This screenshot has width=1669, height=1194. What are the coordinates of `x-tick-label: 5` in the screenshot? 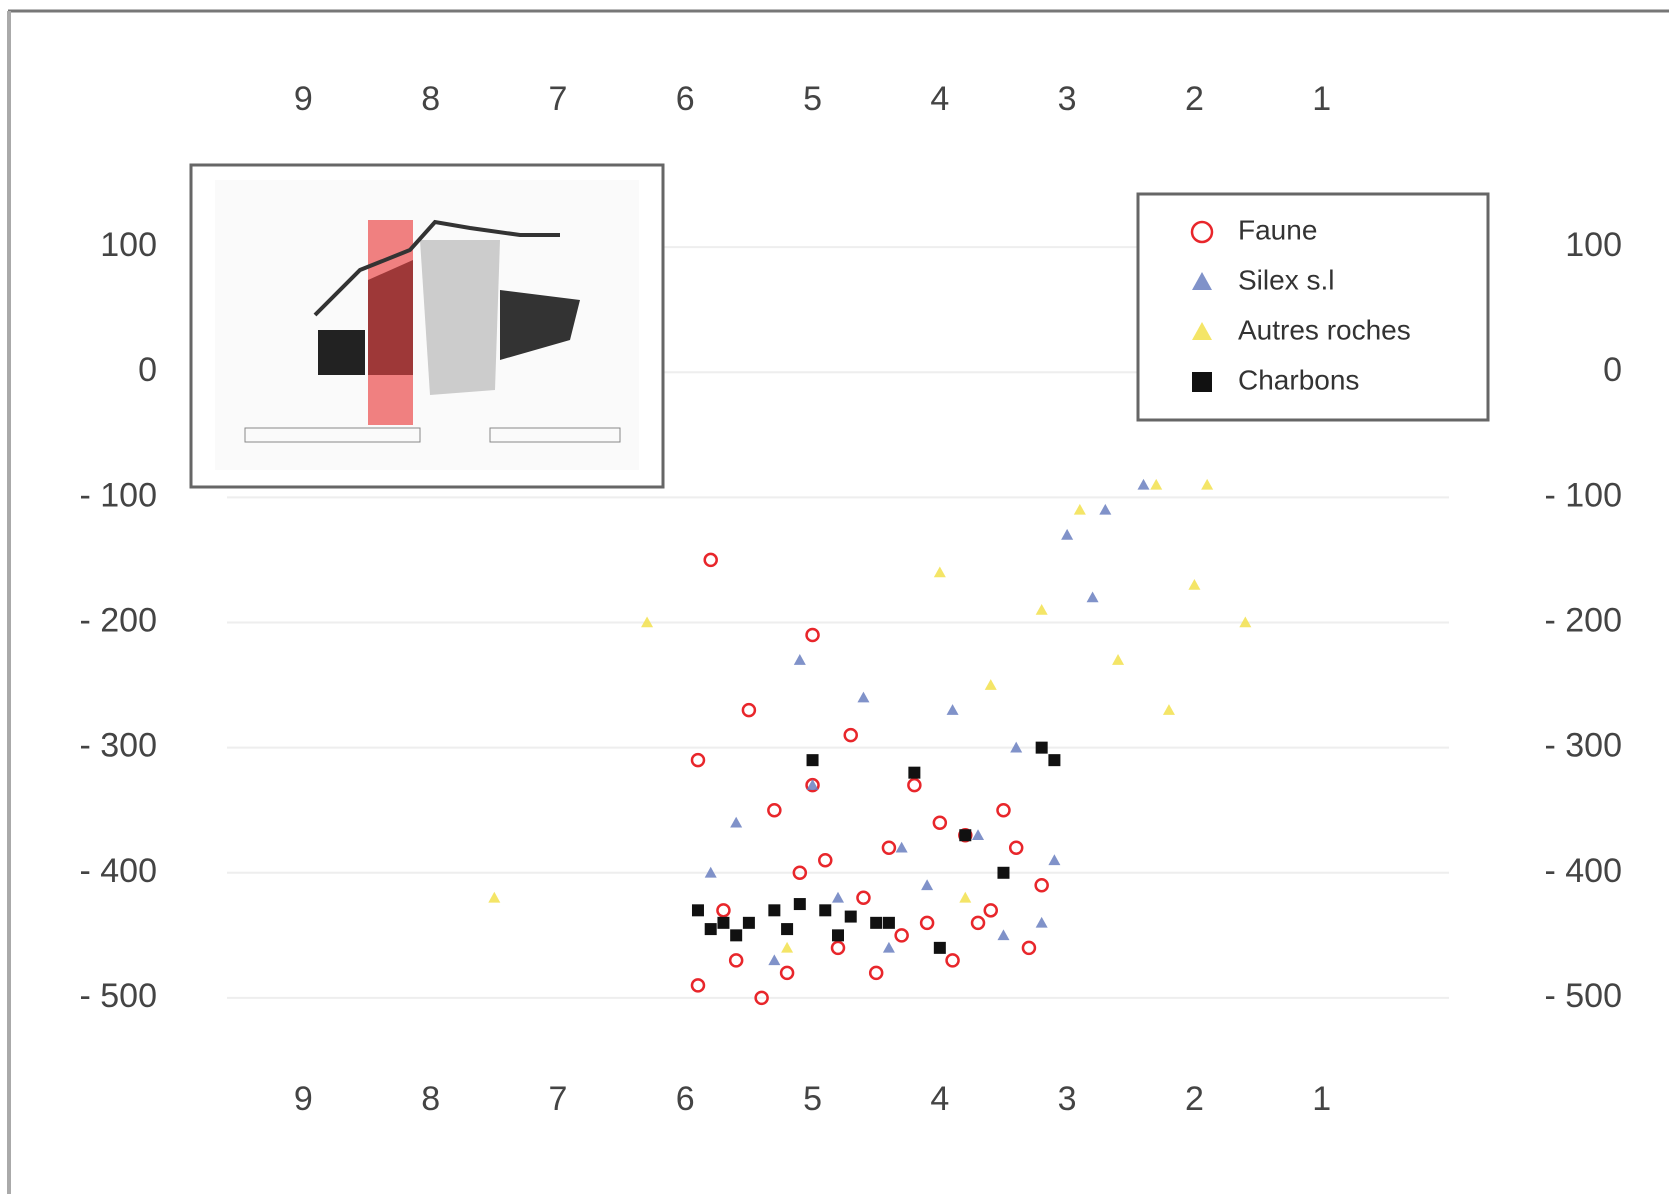 It's located at (812, 1099).